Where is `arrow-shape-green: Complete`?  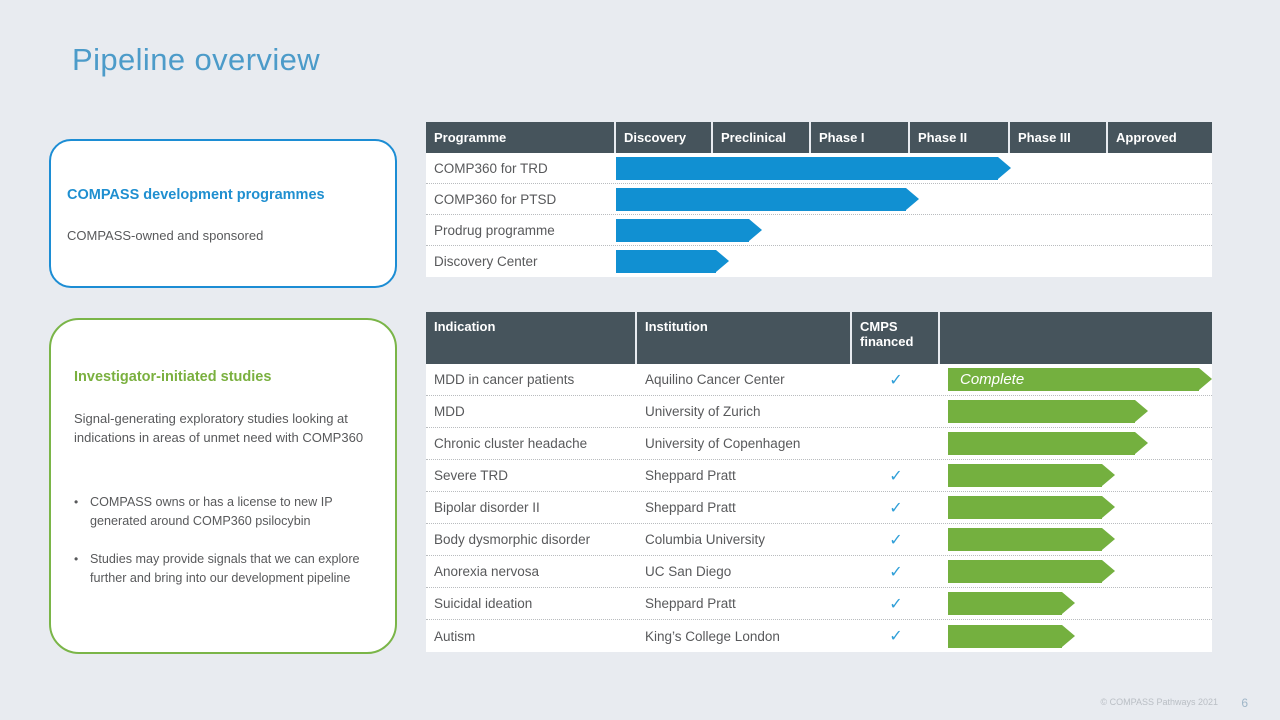
arrow-shape-green: Complete is located at coordinates (1080, 379).